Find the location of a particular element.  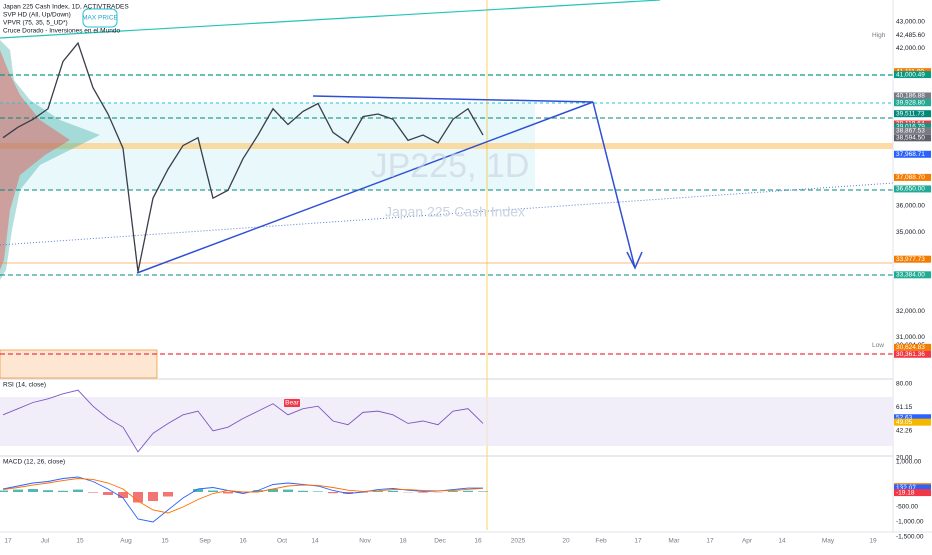

date-label: 19 is located at coordinates (873, 541).